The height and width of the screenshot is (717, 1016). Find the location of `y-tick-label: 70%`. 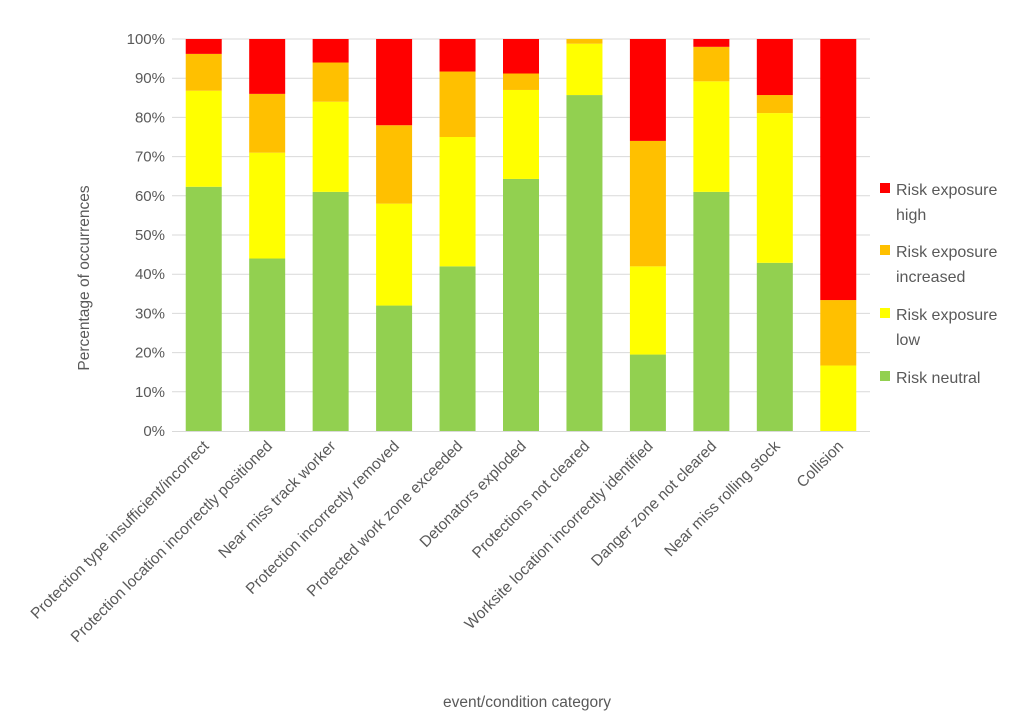

y-tick-label: 70% is located at coordinates (150, 157).